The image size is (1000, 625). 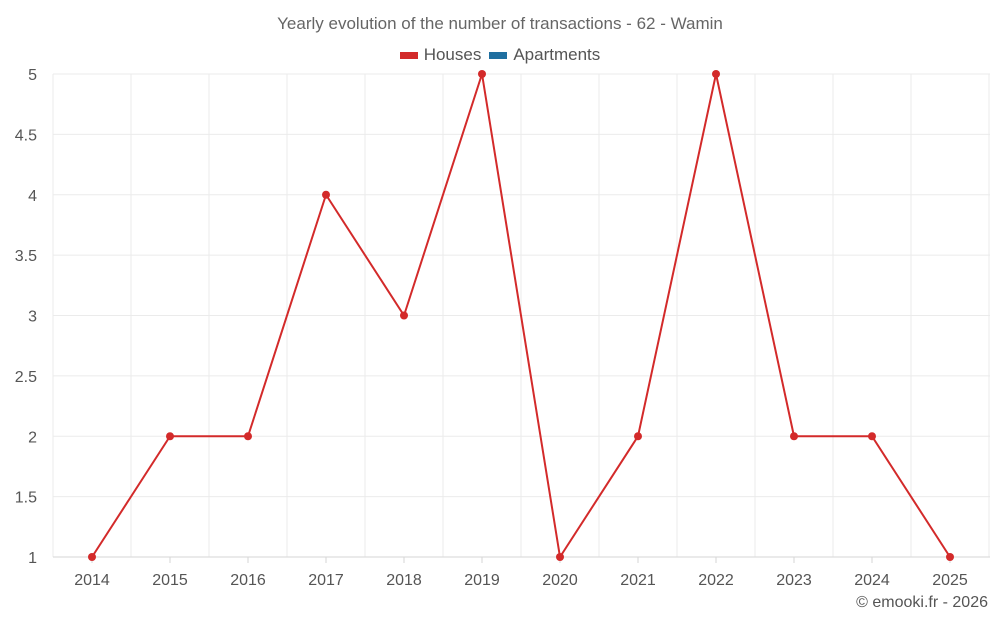 I want to click on legend-swatch-houses, so click(x=408, y=55).